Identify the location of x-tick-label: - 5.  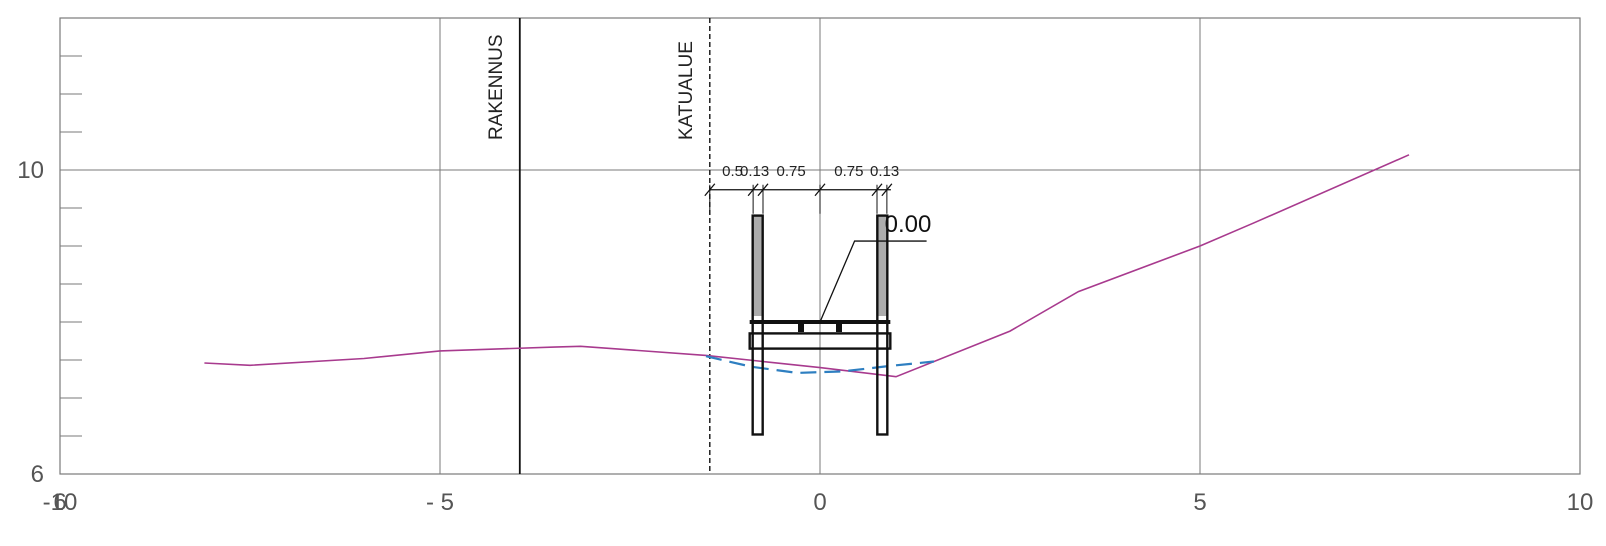
(440, 502).